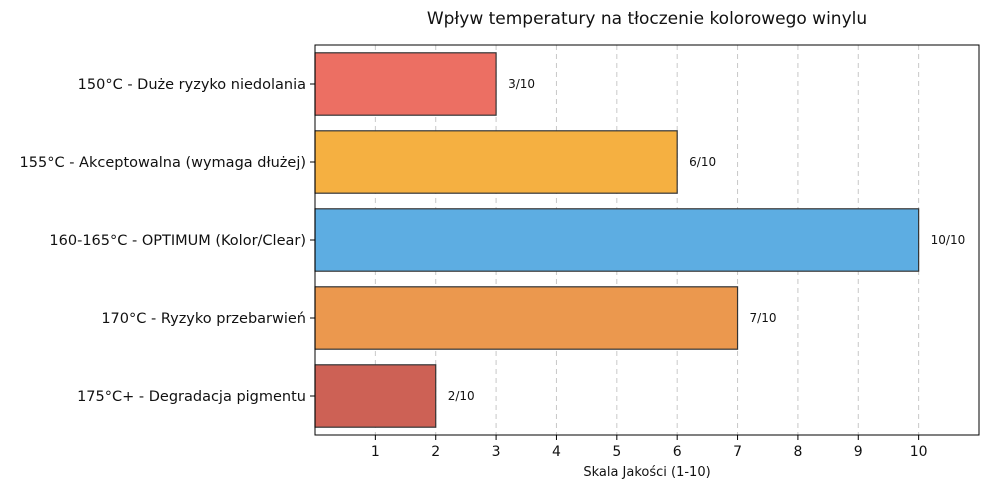 The image size is (989, 490). I want to click on data-label: 10/10, so click(948, 240).